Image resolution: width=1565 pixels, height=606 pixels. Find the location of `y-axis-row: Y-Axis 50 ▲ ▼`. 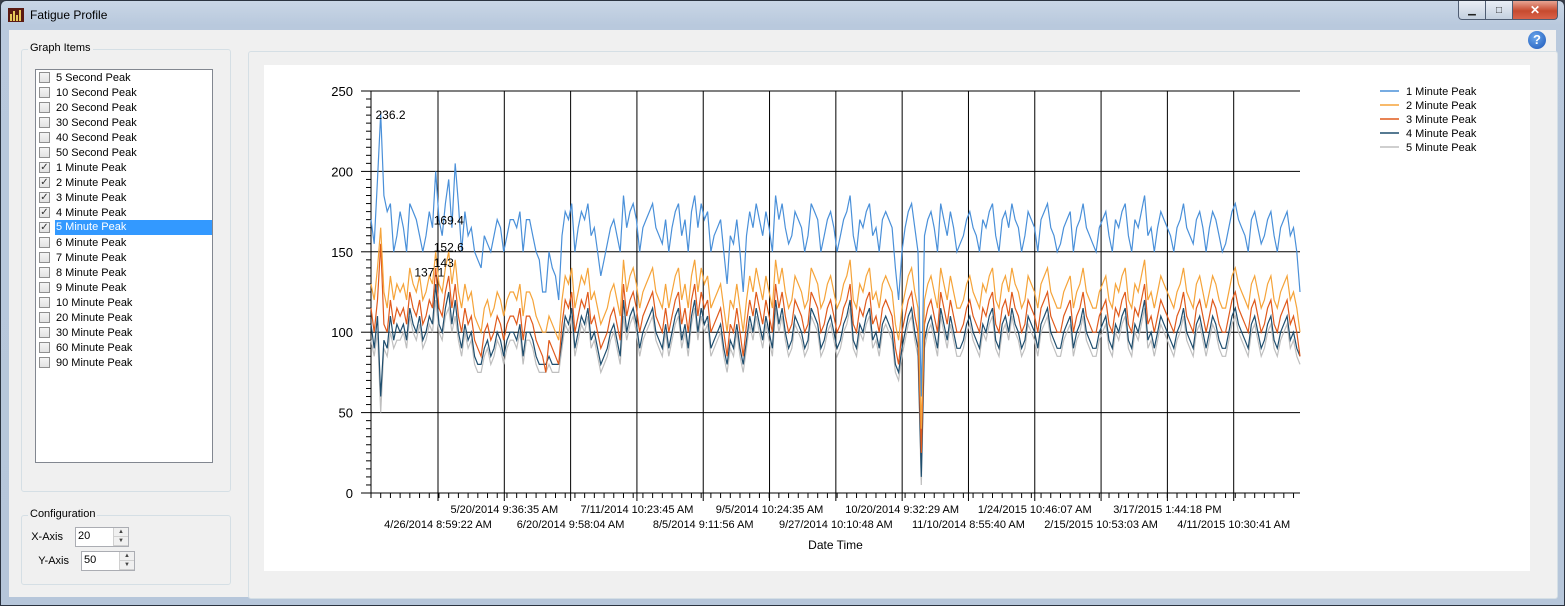

y-axis-row: Y-Axis 50 ▲ ▼ is located at coordinates (72, 561).